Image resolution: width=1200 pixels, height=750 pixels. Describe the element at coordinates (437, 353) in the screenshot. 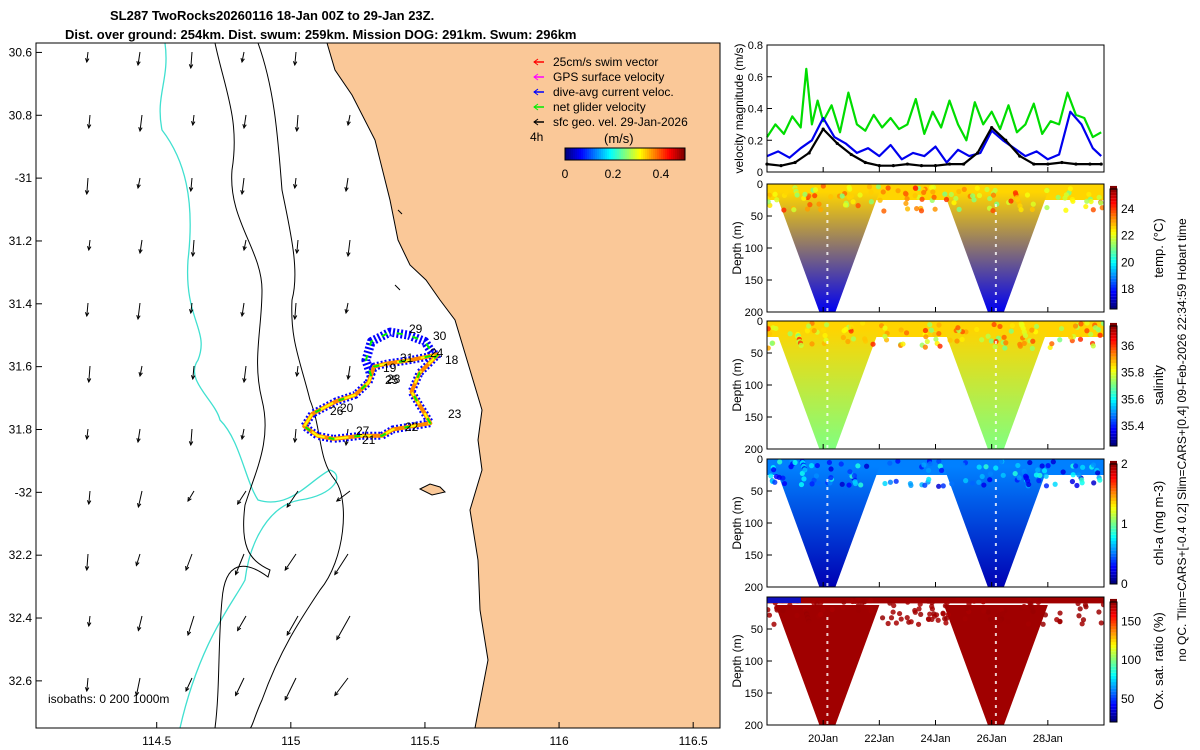

I see `day-label-24: 24` at that location.